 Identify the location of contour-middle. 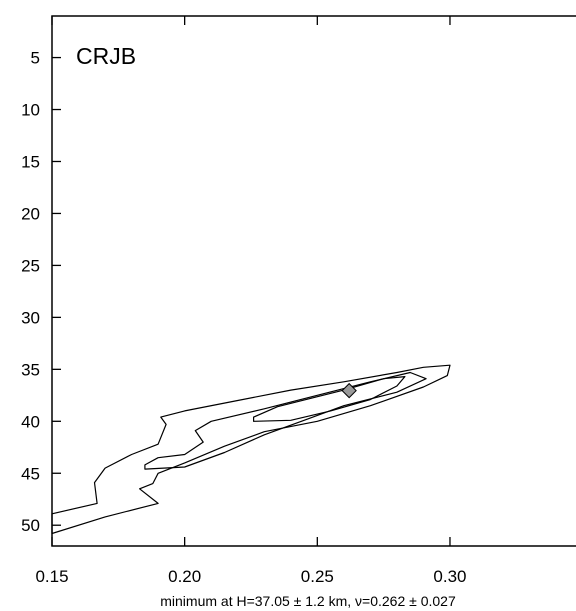
(285, 420).